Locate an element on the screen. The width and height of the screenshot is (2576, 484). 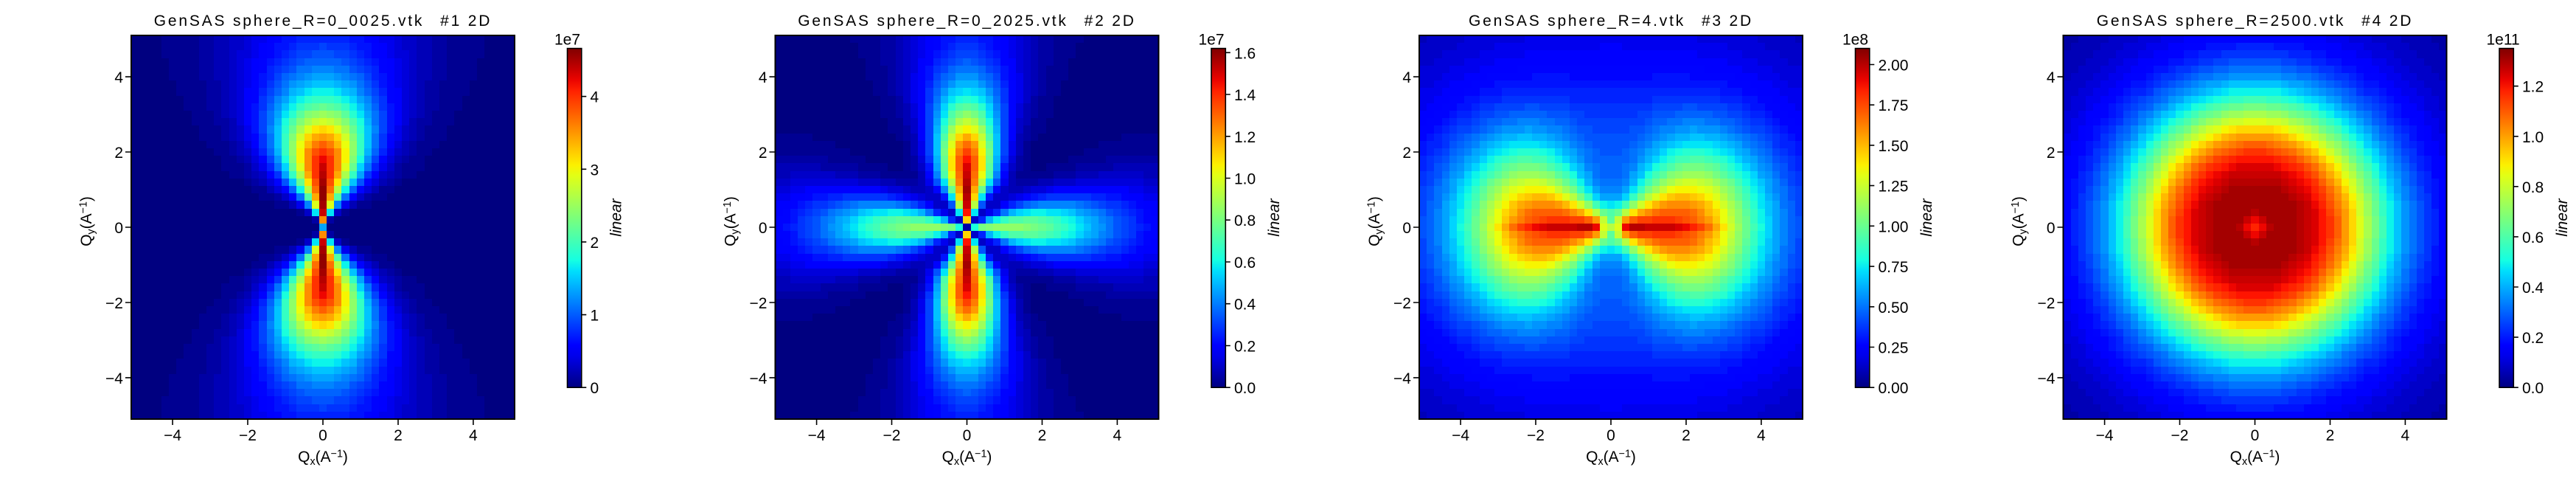
svg-text: 0.00 is located at coordinates (1894, 388).